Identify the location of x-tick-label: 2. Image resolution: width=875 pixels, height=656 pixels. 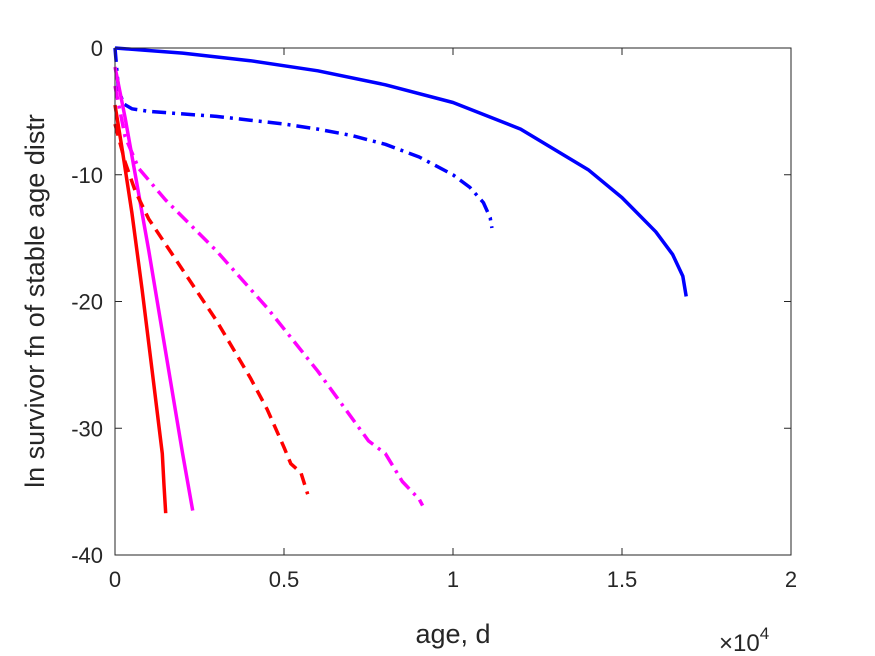
(791, 579).